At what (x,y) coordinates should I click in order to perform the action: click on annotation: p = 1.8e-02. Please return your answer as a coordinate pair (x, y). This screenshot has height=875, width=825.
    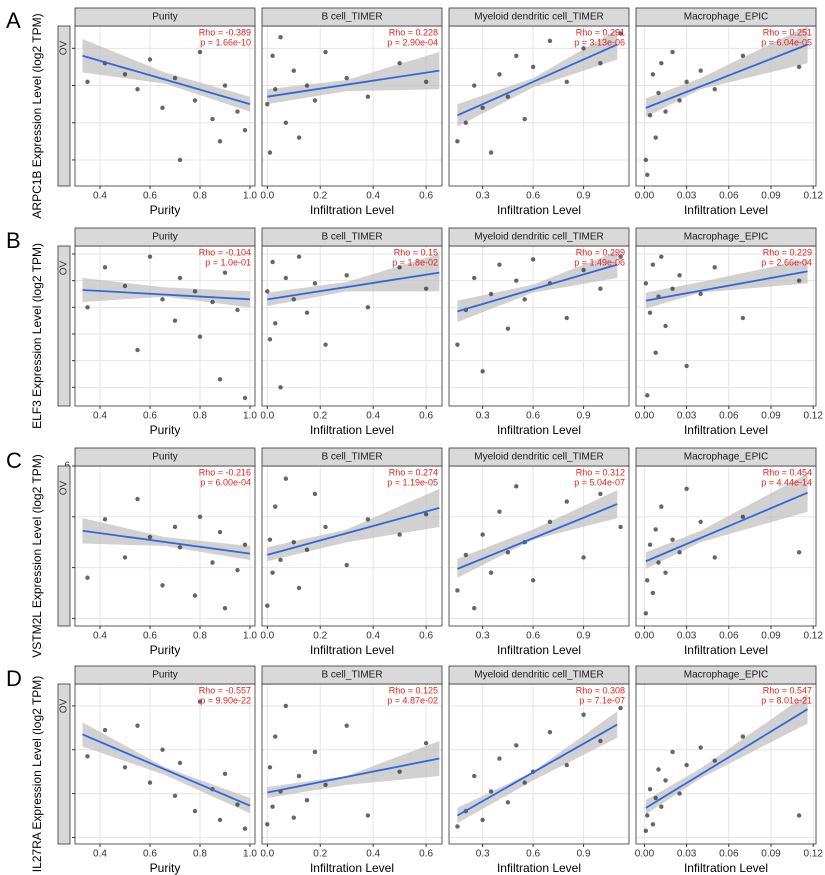
    Looking at the image, I should click on (415, 262).